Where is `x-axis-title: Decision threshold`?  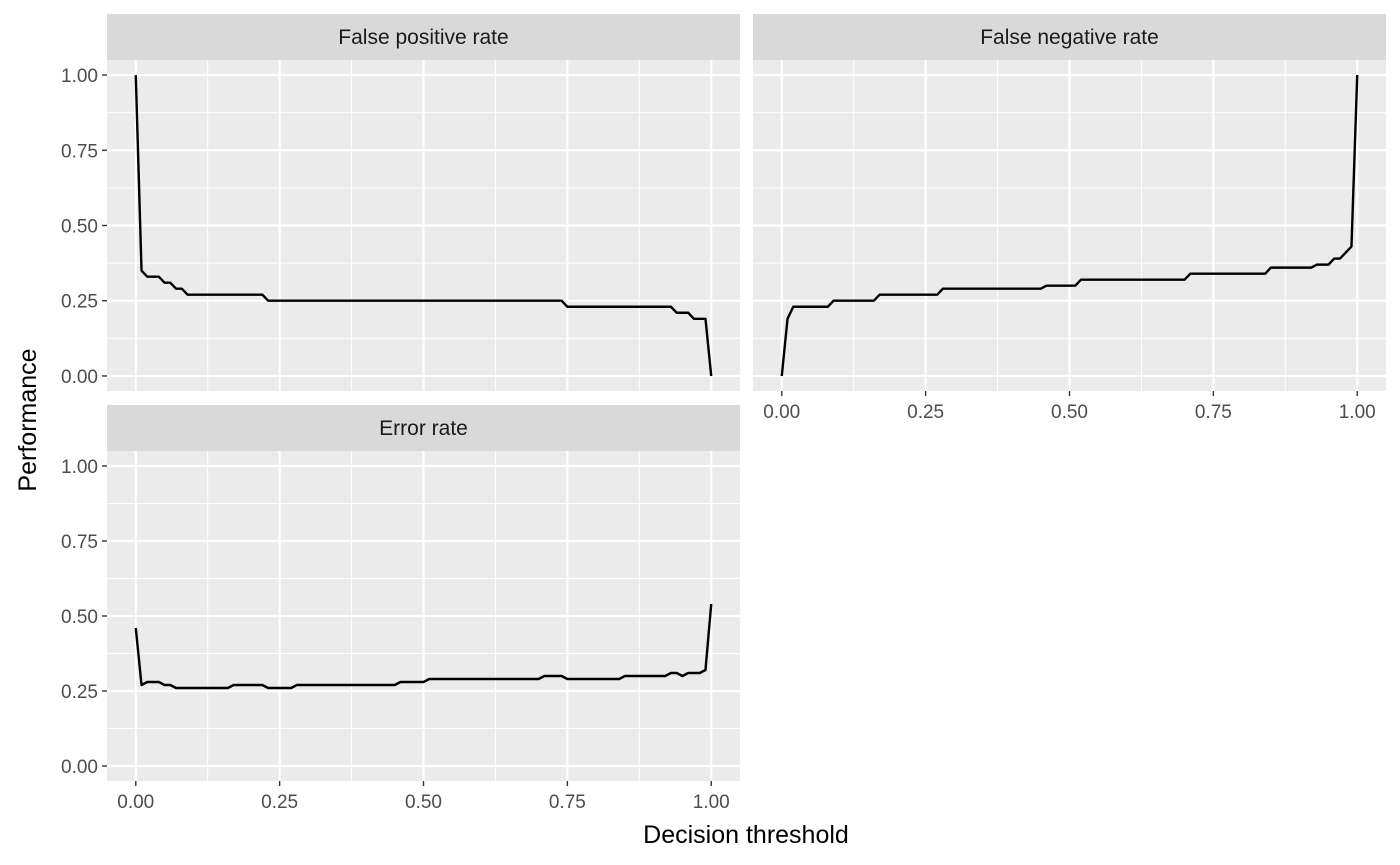
x-axis-title: Decision threshold is located at coordinates (746, 835).